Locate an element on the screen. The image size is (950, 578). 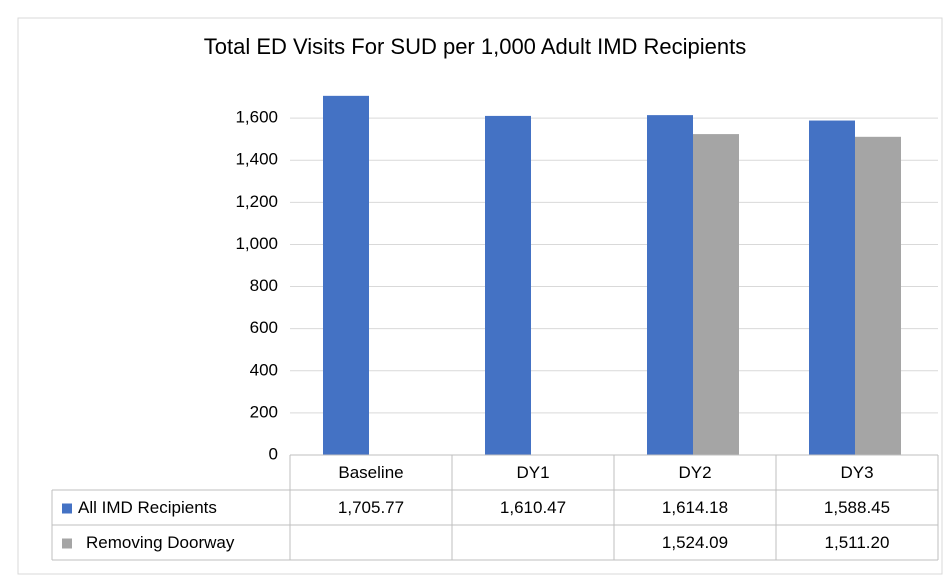
data-label: 1,511.20 is located at coordinates (857, 542).